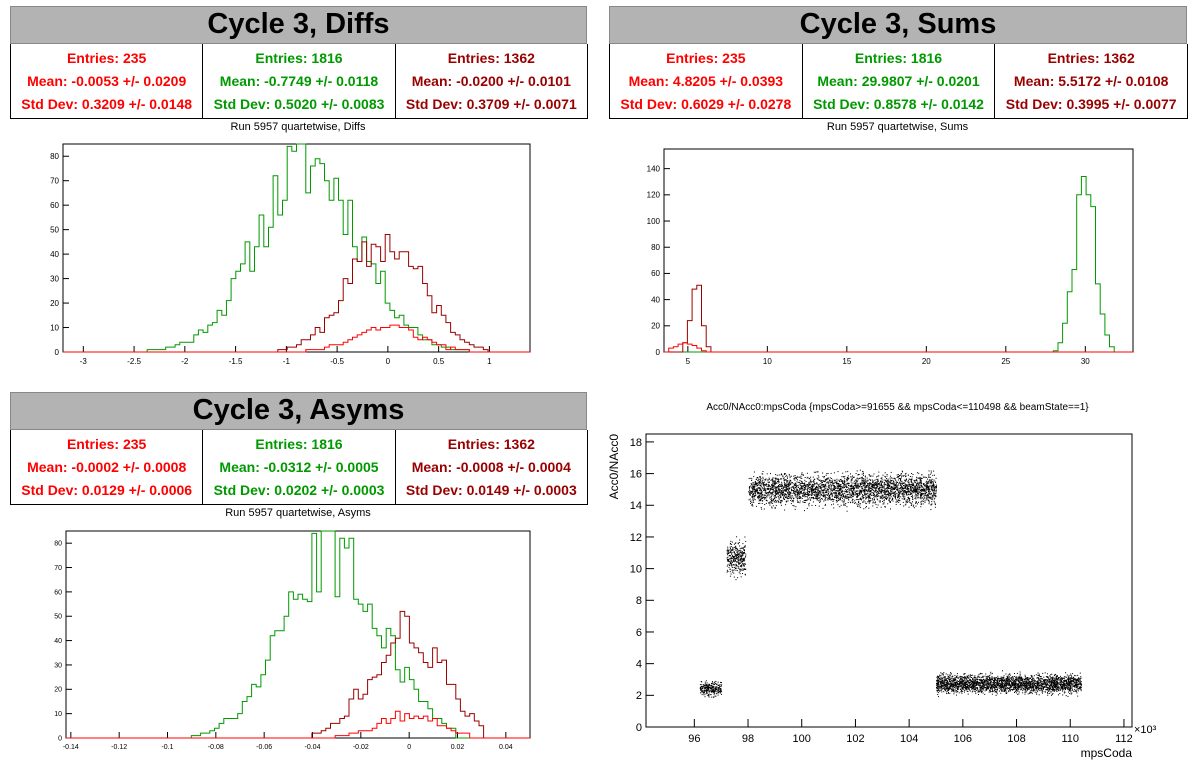 The image size is (1196, 772). Describe the element at coordinates (106, 57) in the screenshot. I see `entries-label: Entries: 235` at that location.